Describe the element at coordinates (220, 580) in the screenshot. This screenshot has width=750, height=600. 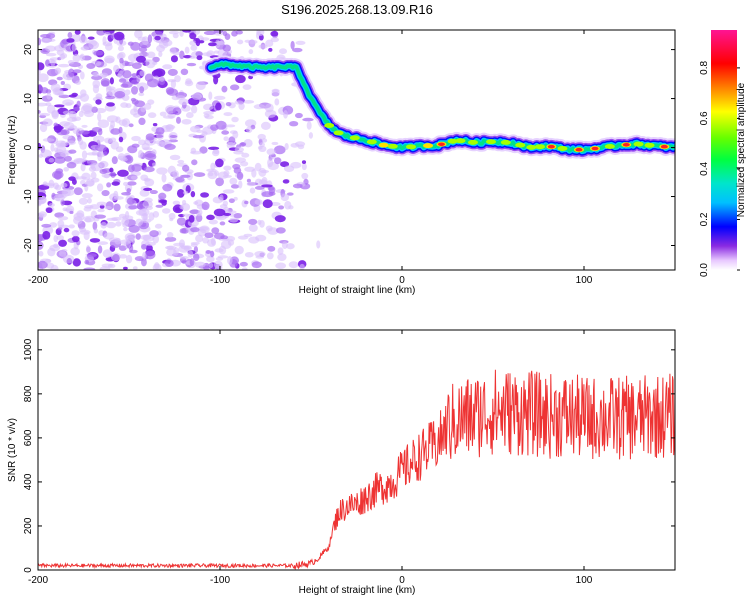
I see `x-tick-label: -100` at that location.